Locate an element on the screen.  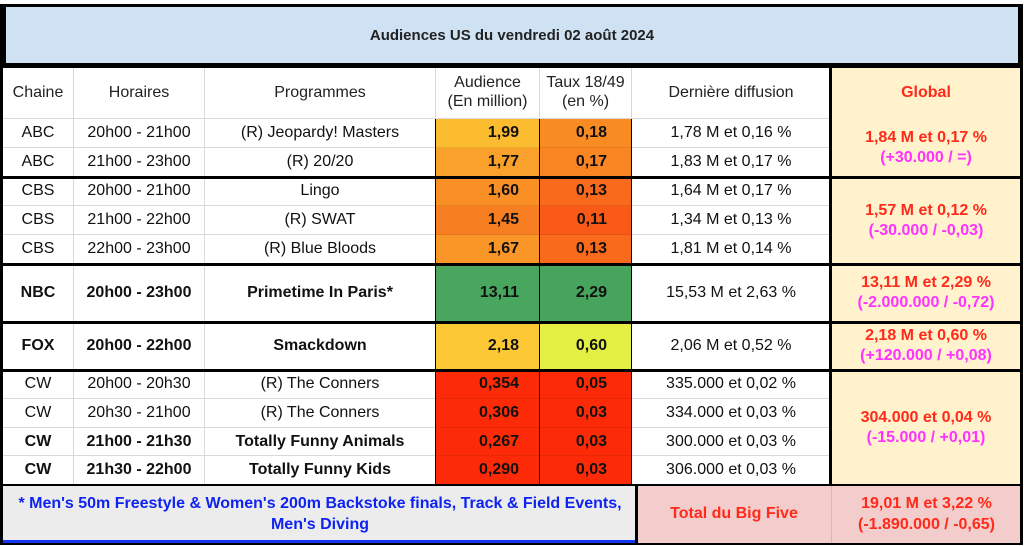
cell-programme: Totally Funny Animals is located at coordinates (320, 442).